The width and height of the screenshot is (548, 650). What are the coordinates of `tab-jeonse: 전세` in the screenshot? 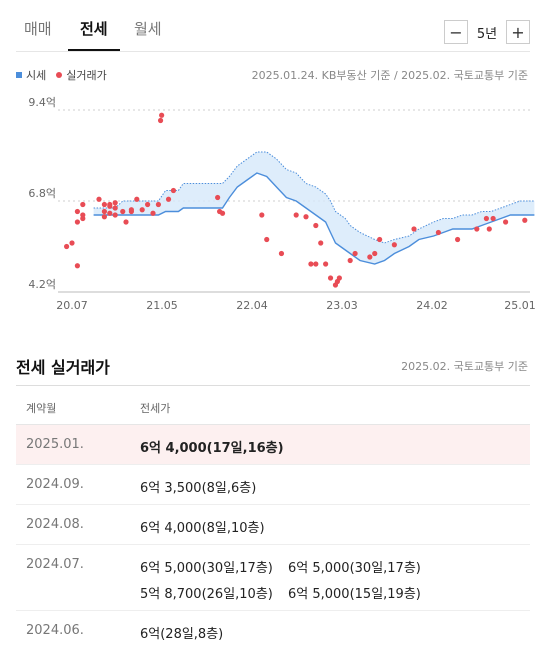 It's located at (94, 34).